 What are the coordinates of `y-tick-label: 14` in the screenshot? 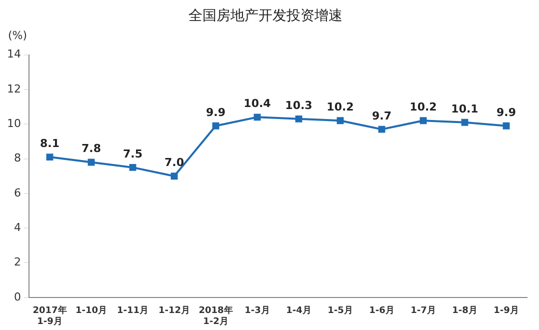 It's located at (13, 54).